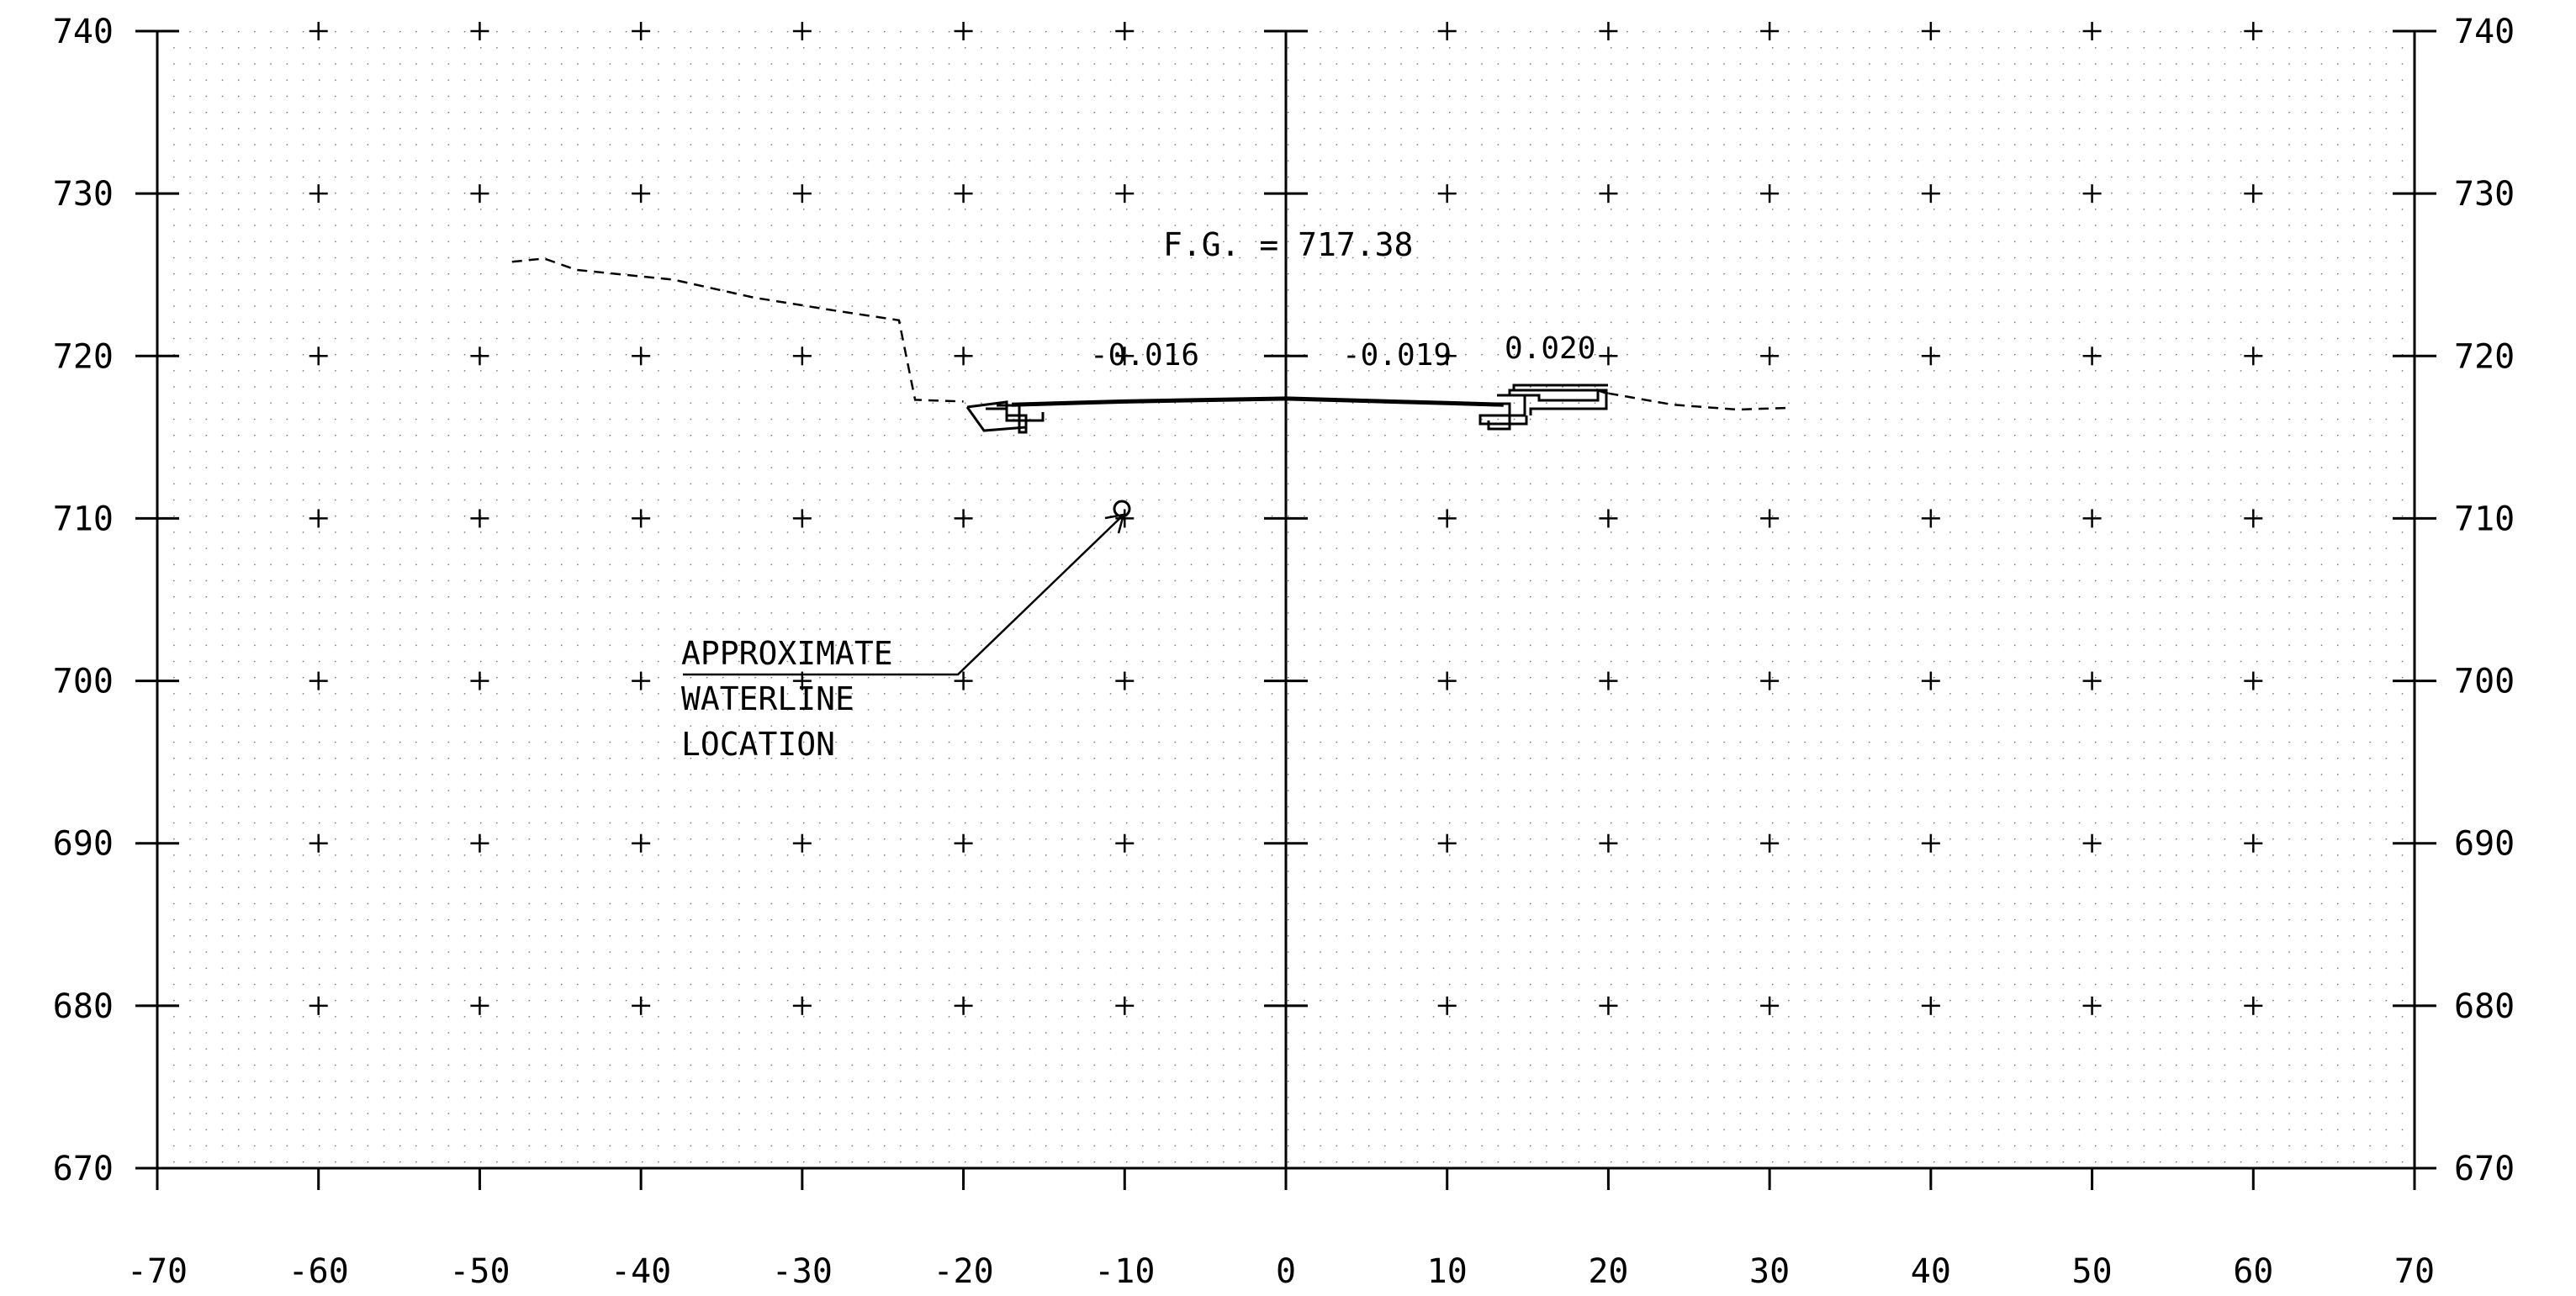 Image resolution: width=2576 pixels, height=1296 pixels. What do you see at coordinates (83, 32) in the screenshot?
I see `y-tick-label-left: 740` at bounding box center [83, 32].